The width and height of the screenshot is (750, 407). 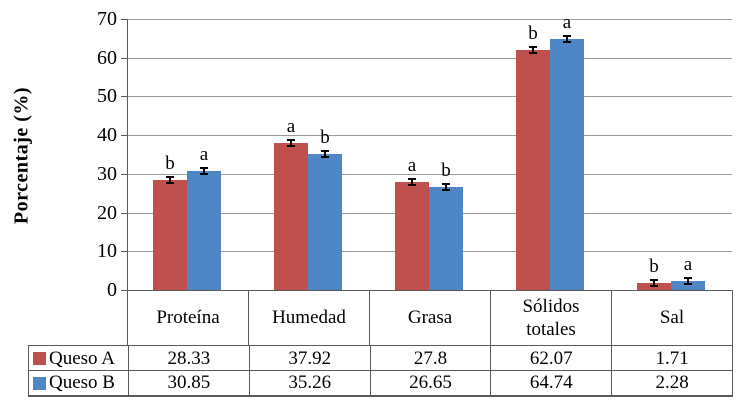 I want to click on bar-queso-a-sólidos-totales, so click(x=533, y=169).